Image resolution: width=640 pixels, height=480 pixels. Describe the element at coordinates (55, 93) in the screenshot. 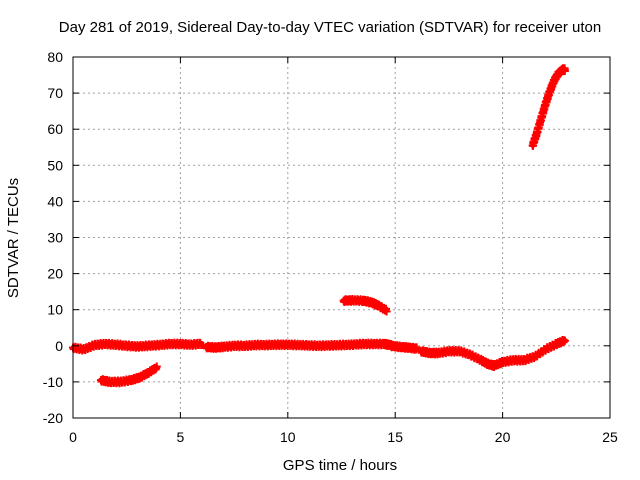

I see `y-tick-label: 70` at that location.